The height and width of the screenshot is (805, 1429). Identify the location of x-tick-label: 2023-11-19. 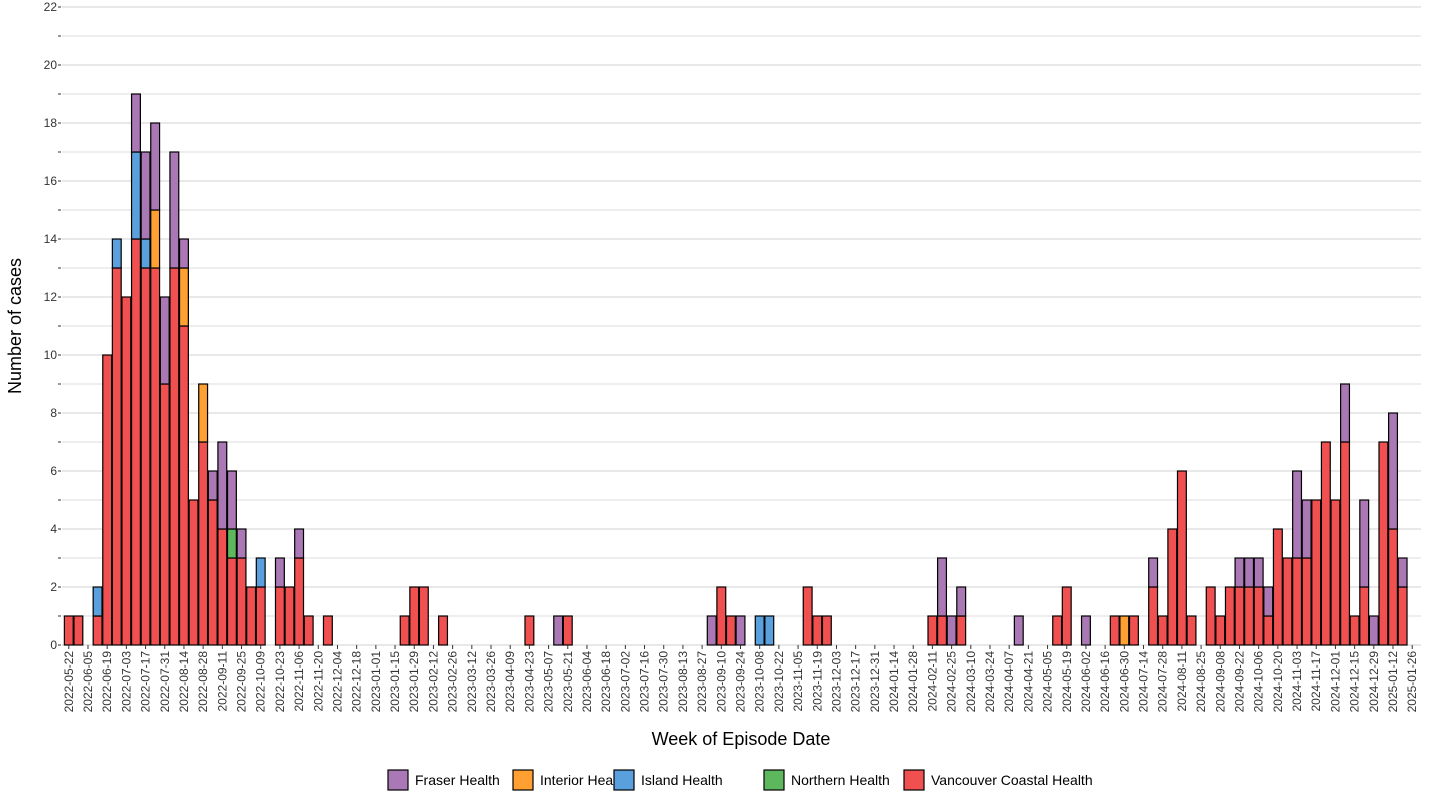
(817, 681).